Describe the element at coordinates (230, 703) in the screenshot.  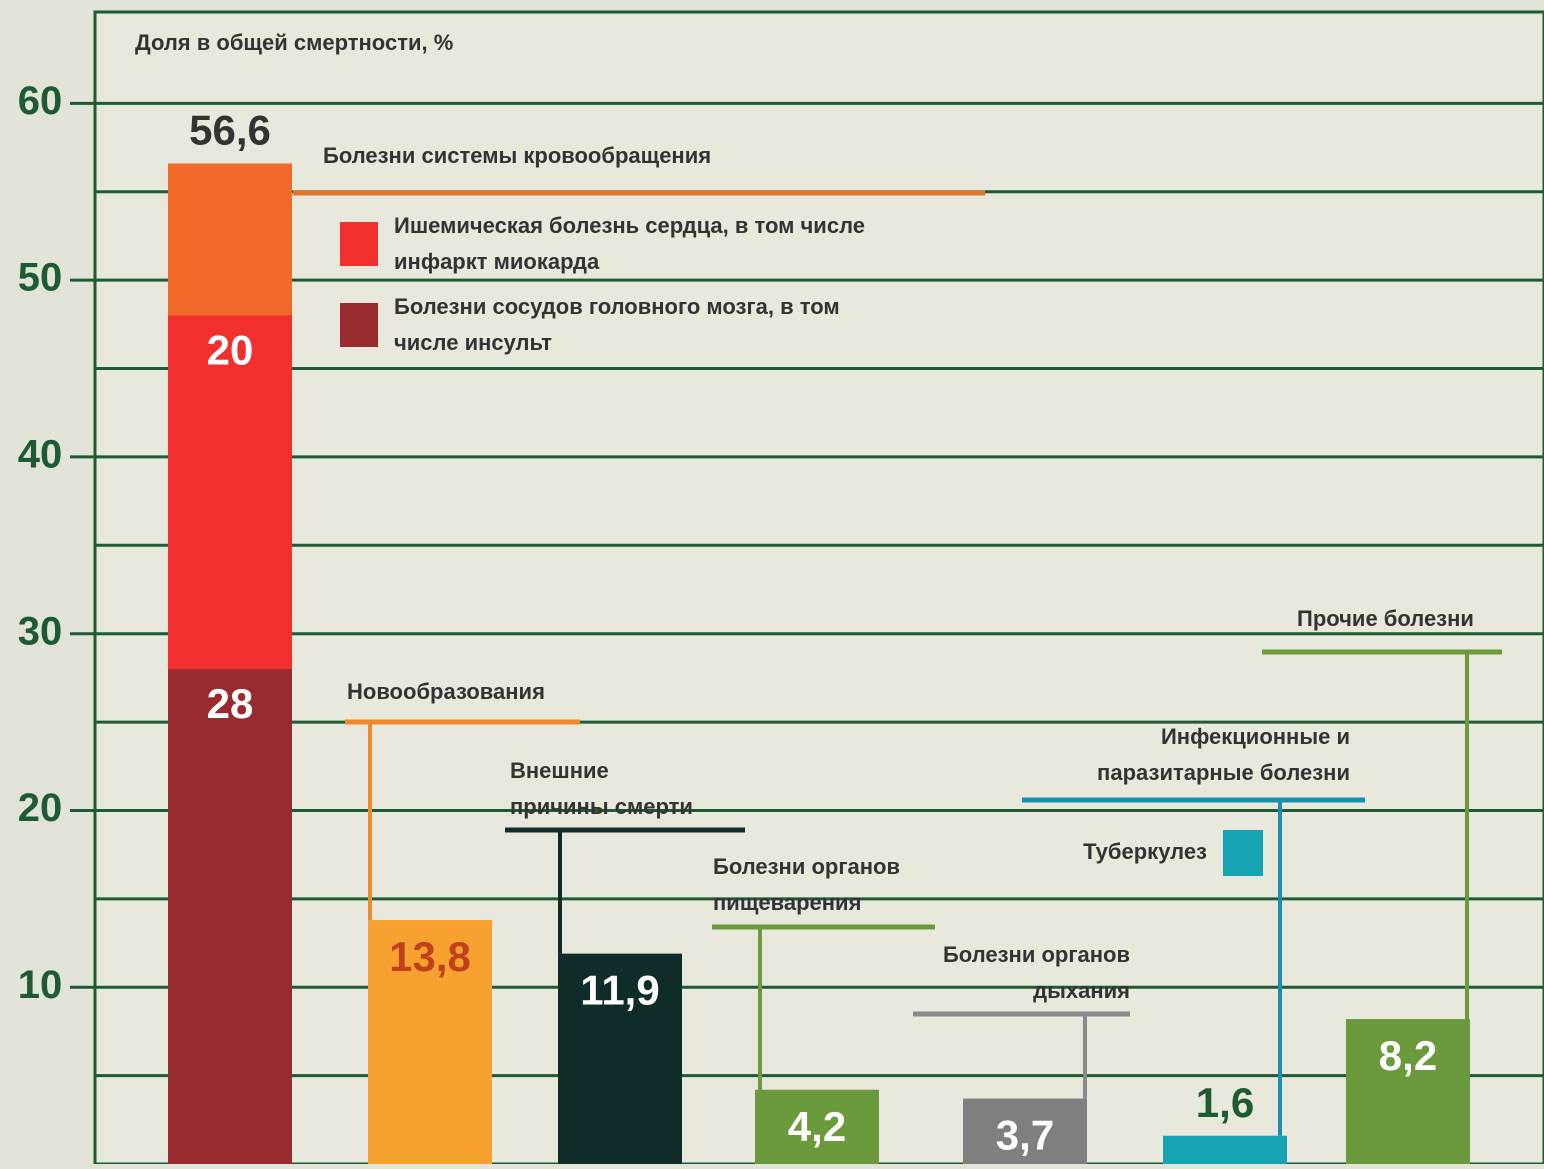
I see `segment-label: 28` at that location.